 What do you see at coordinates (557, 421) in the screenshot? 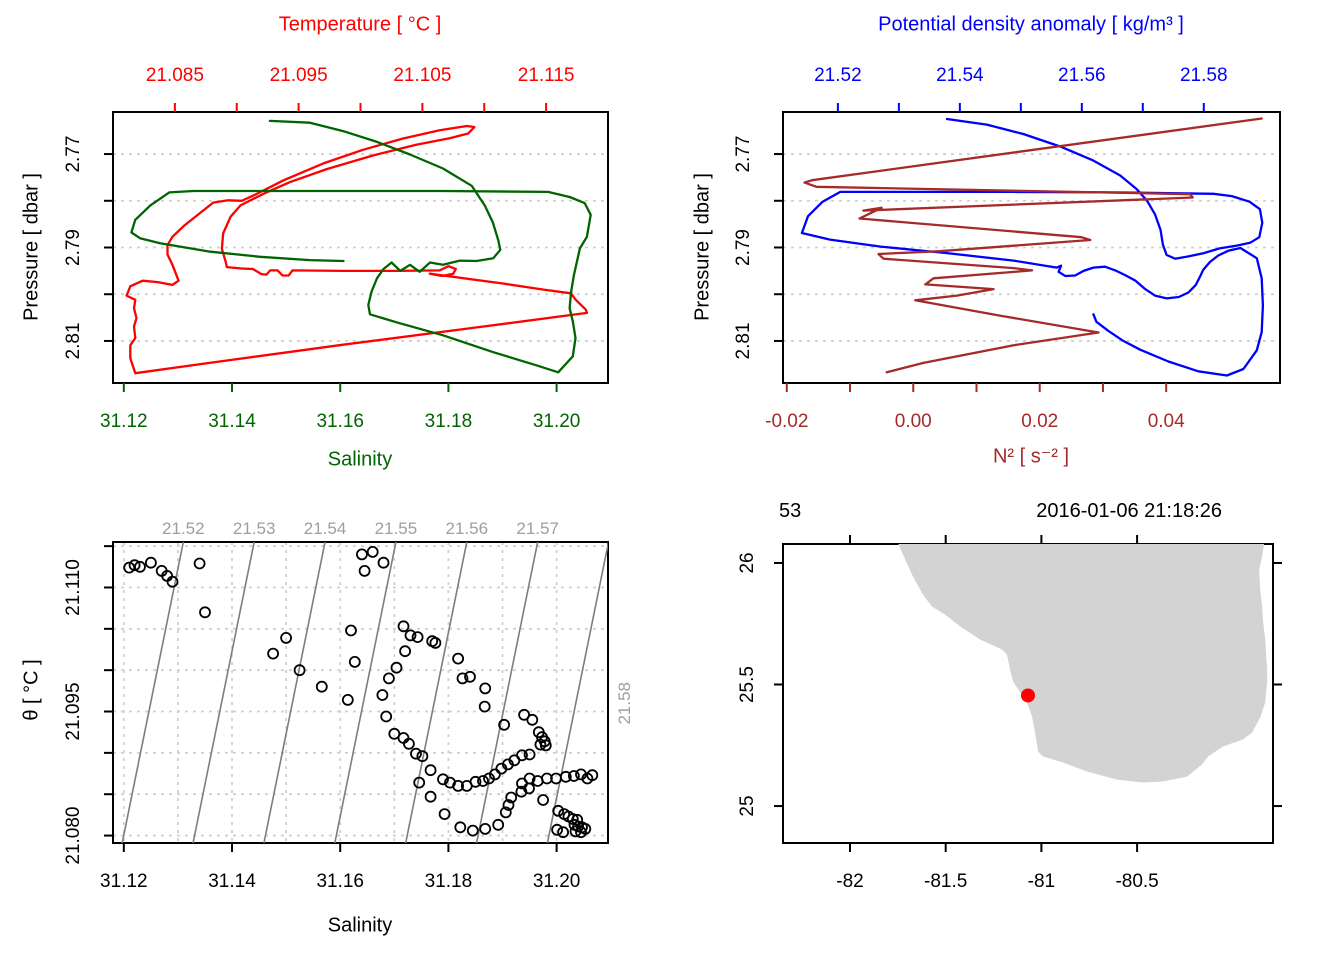
I see `top_left-bottom-tick-label: 31.20` at bounding box center [557, 421].